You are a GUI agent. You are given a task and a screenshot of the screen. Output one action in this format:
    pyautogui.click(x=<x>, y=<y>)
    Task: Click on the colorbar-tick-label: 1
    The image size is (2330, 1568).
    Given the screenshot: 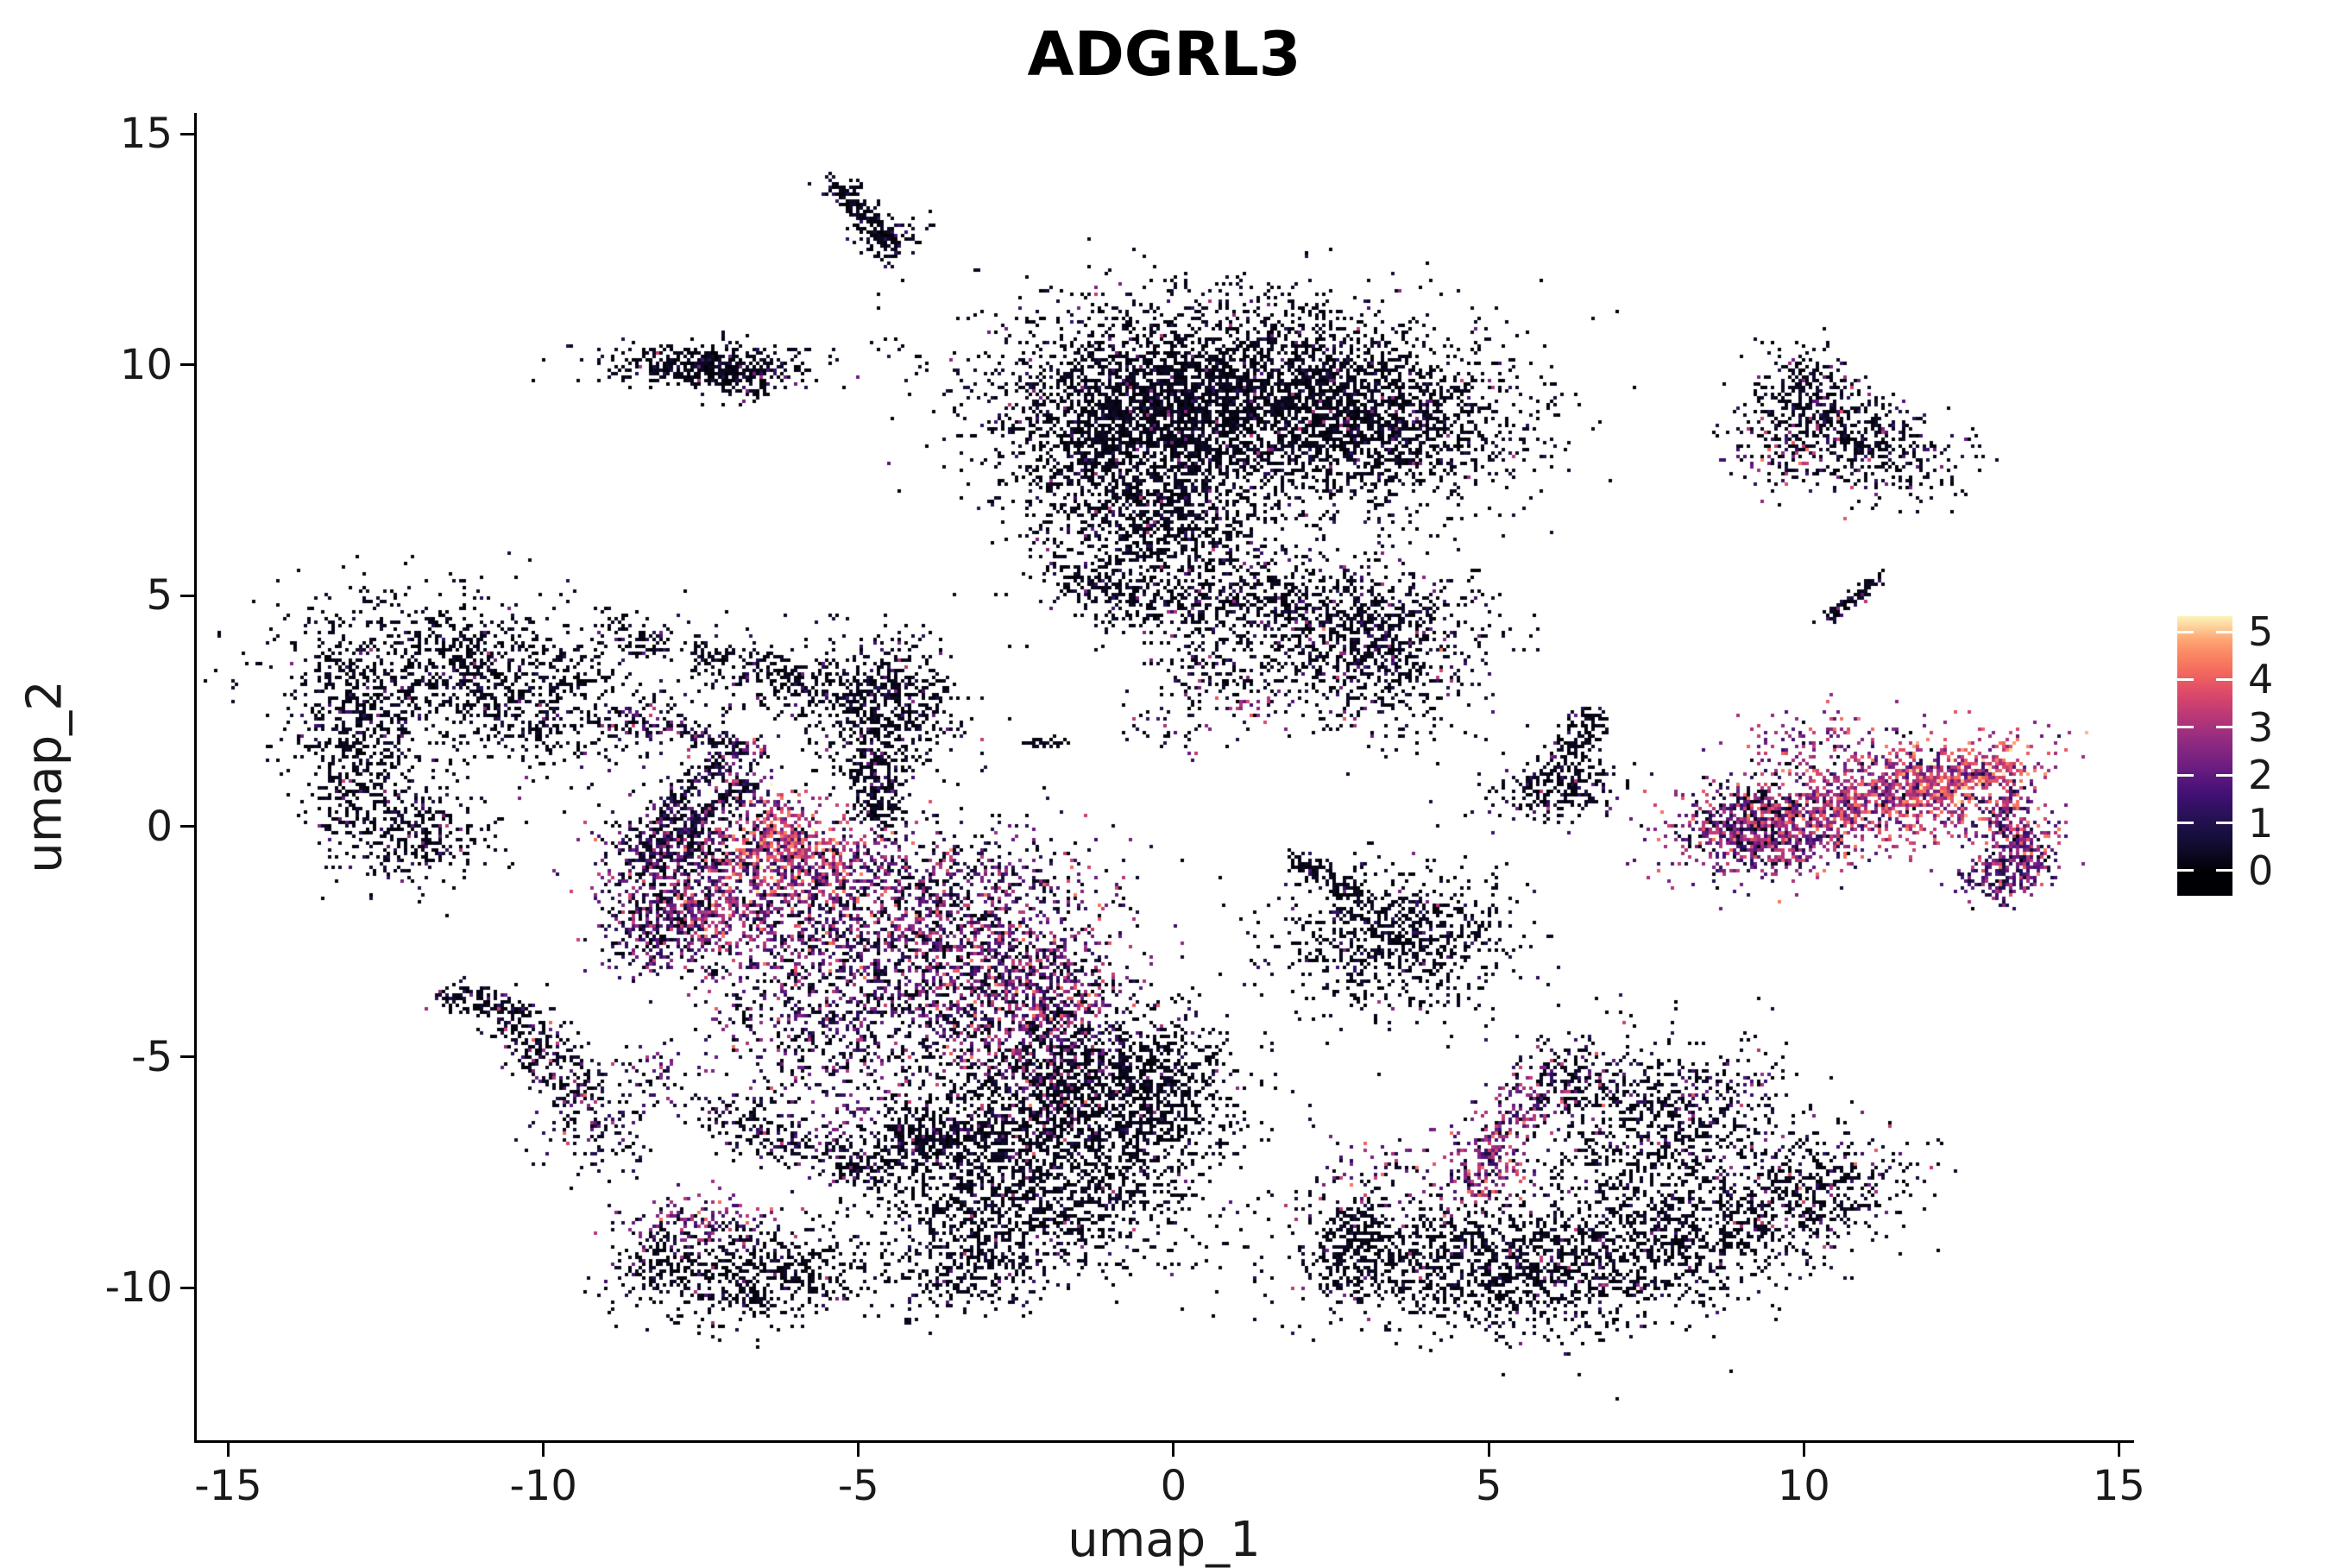 What is the action you would take?
    pyautogui.click(x=2261, y=823)
    